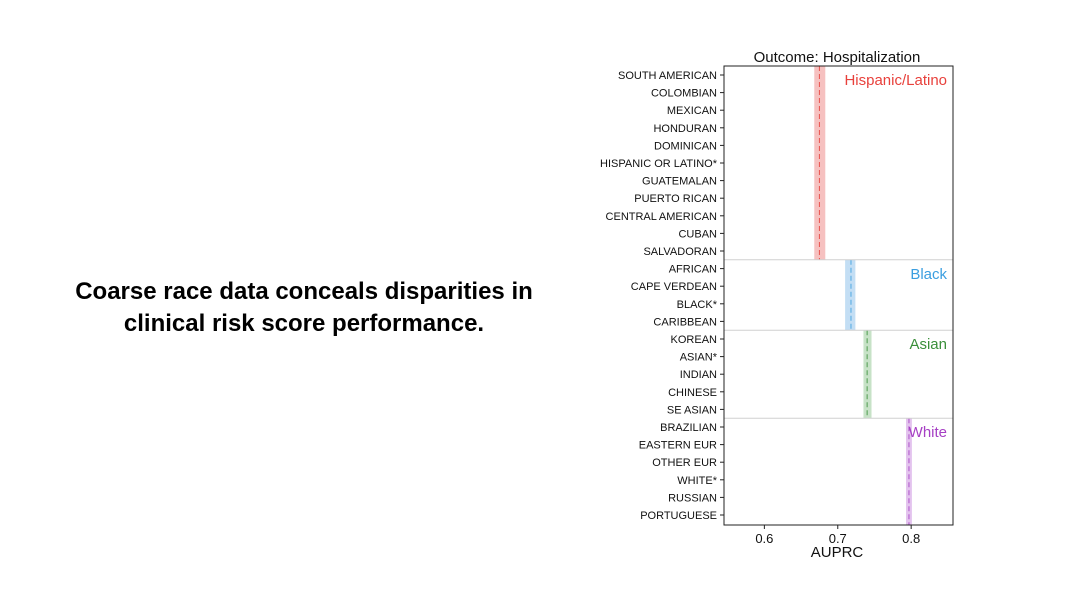  I want to click on y-tick-label: PUERTO RICAN, so click(675, 199).